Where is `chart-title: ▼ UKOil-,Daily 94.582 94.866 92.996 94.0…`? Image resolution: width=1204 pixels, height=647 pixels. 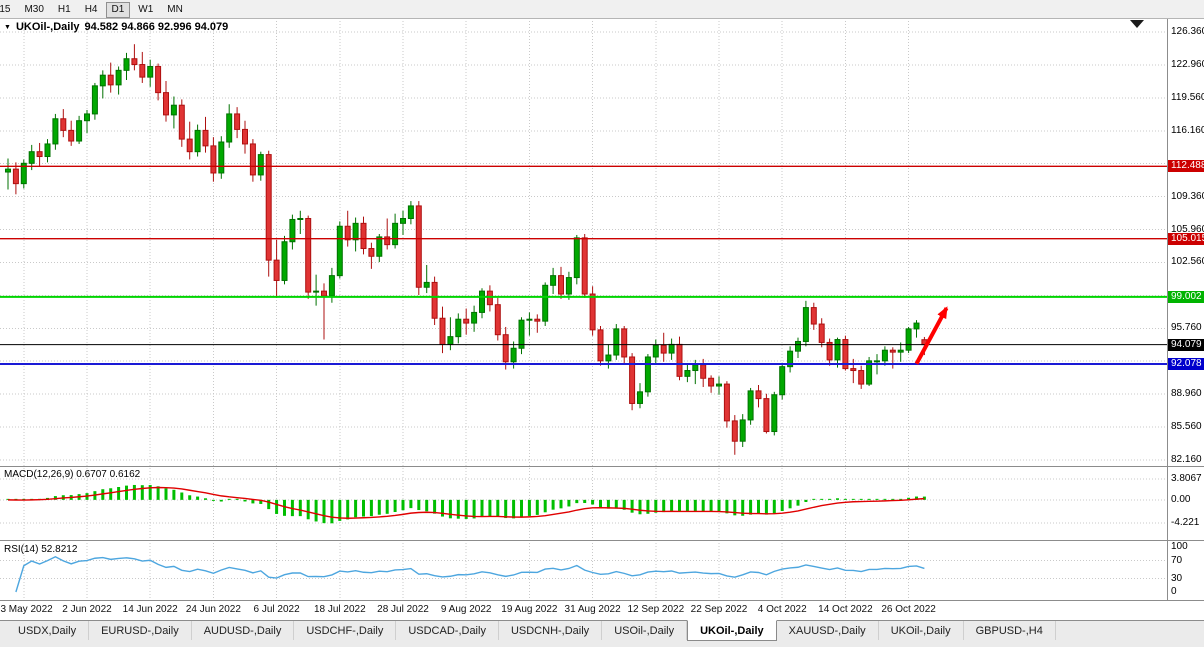 chart-title: ▼ UKOil-,Daily 94.582 94.866 92.996 94.0… is located at coordinates (116, 27).